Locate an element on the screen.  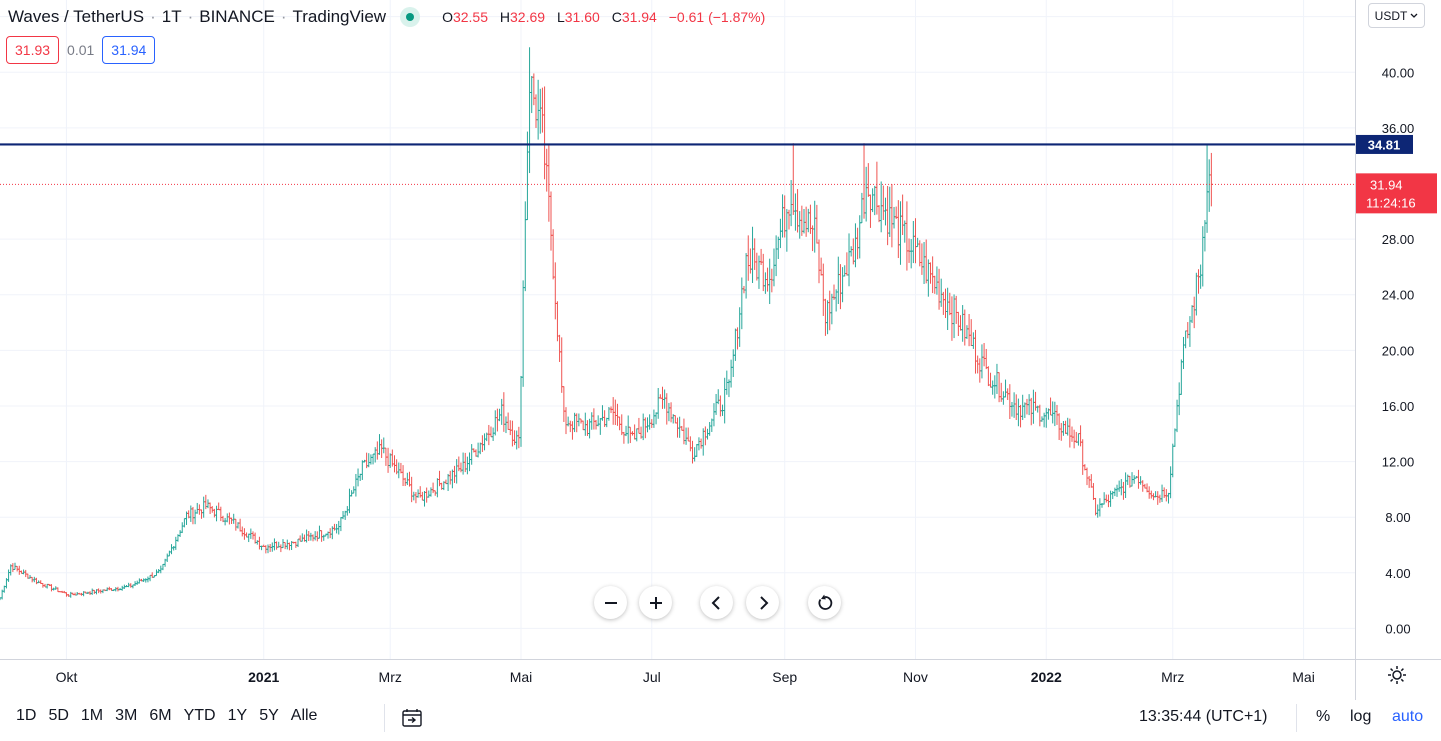
range-5y-button: 5Y is located at coordinates (269, 715).